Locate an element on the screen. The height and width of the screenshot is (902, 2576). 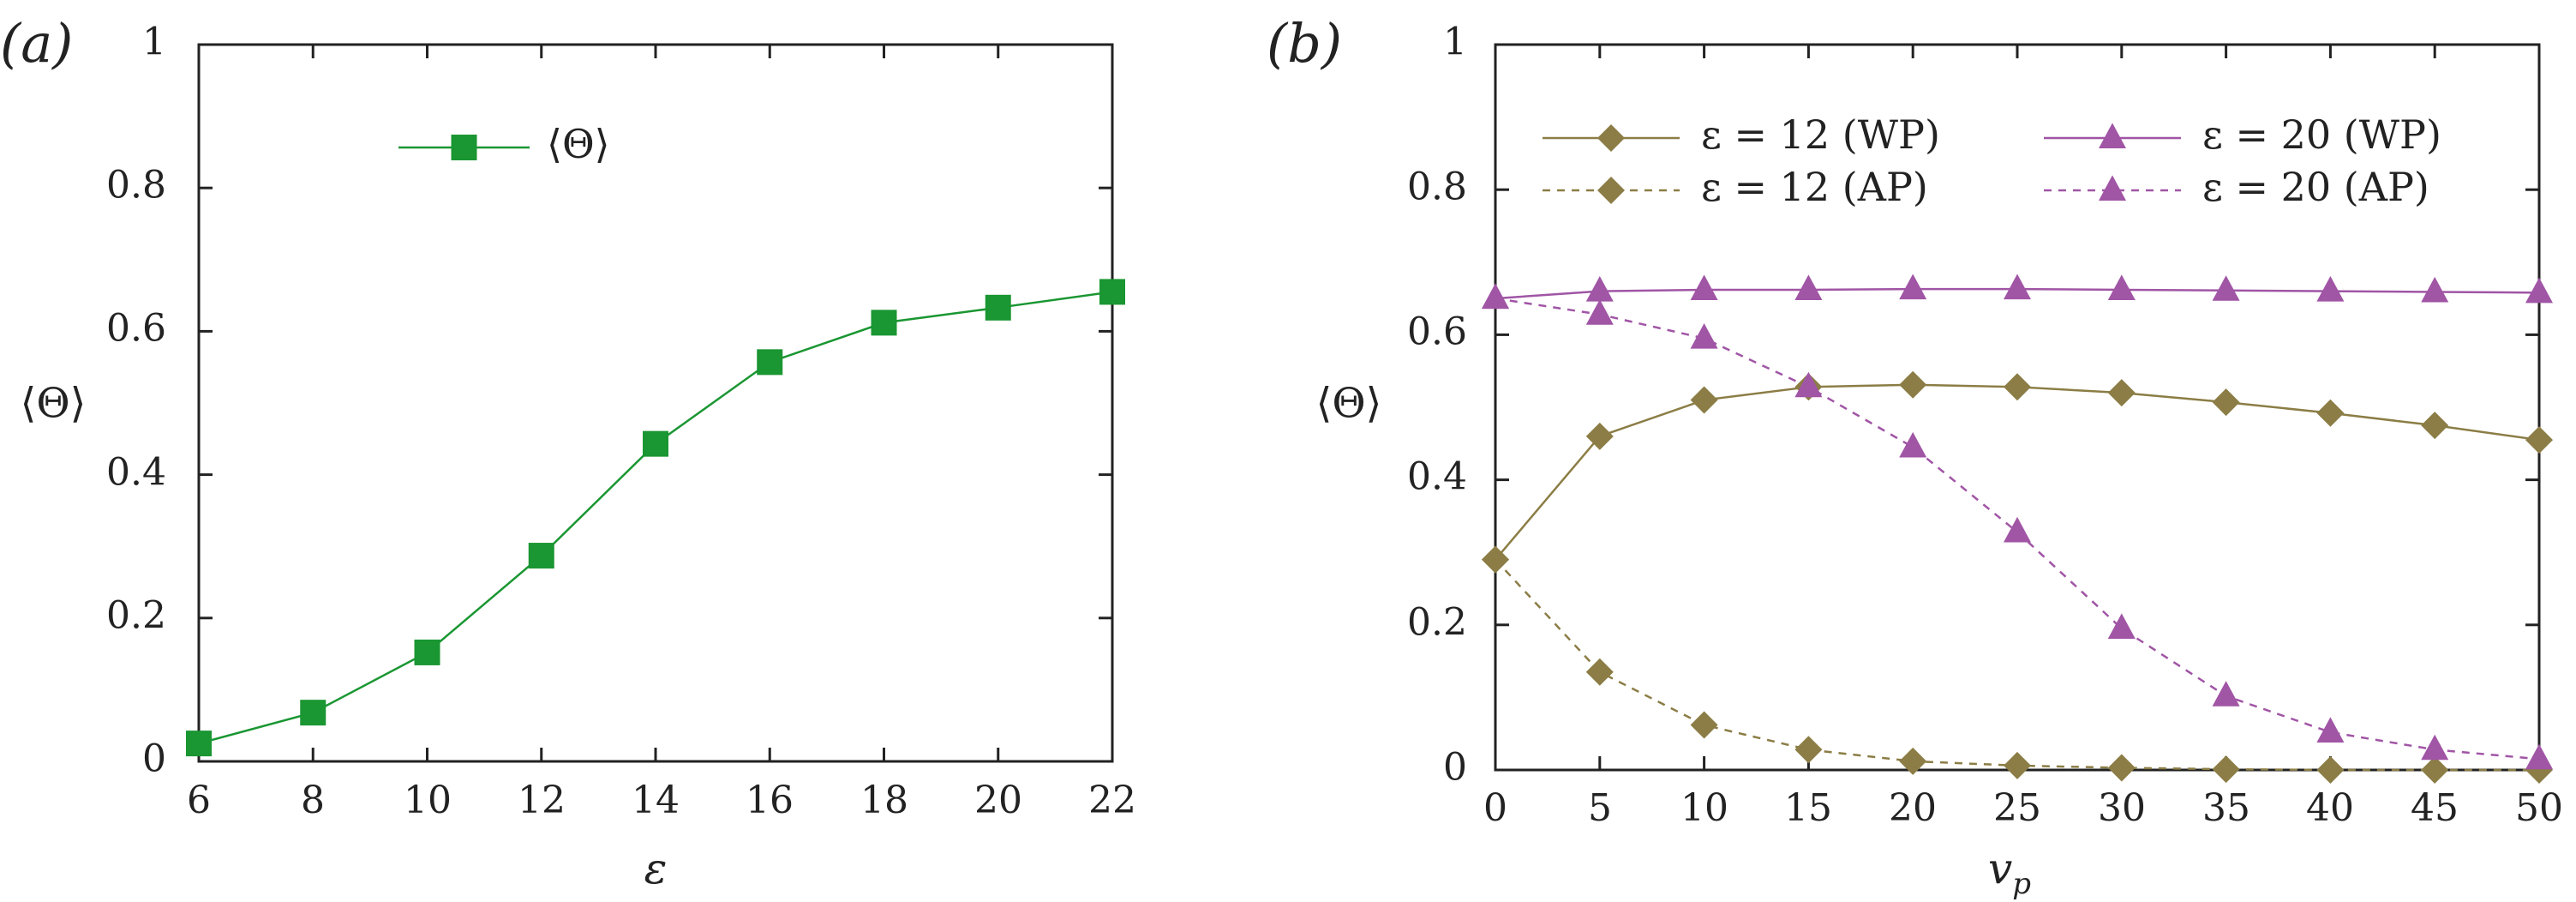
panel-b-x-tick-label: 0 is located at coordinates (1495, 808).